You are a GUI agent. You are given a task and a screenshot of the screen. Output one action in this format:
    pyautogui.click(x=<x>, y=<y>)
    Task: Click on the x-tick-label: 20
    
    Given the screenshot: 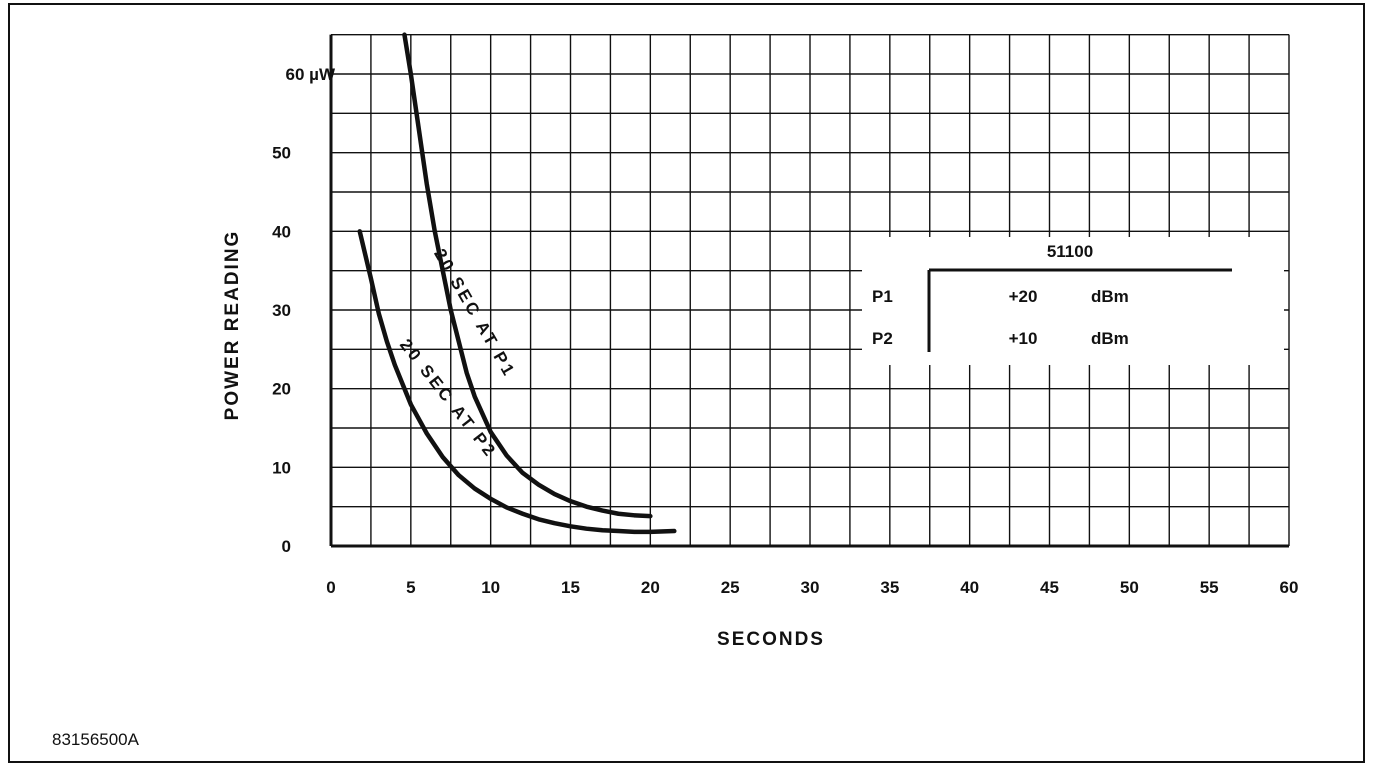 What is the action you would take?
    pyautogui.click(x=650, y=587)
    